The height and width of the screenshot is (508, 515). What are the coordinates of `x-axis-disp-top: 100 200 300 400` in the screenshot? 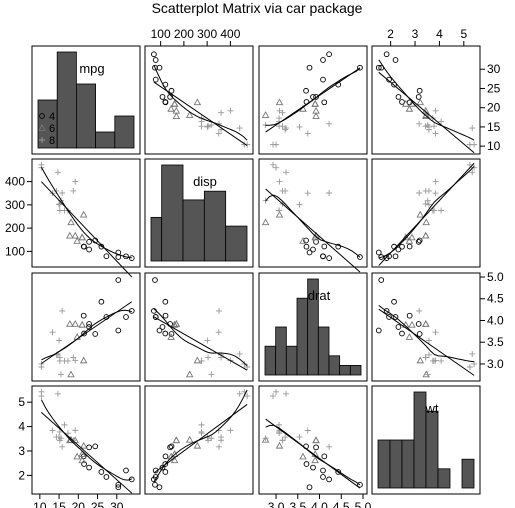 It's located at (196, 36).